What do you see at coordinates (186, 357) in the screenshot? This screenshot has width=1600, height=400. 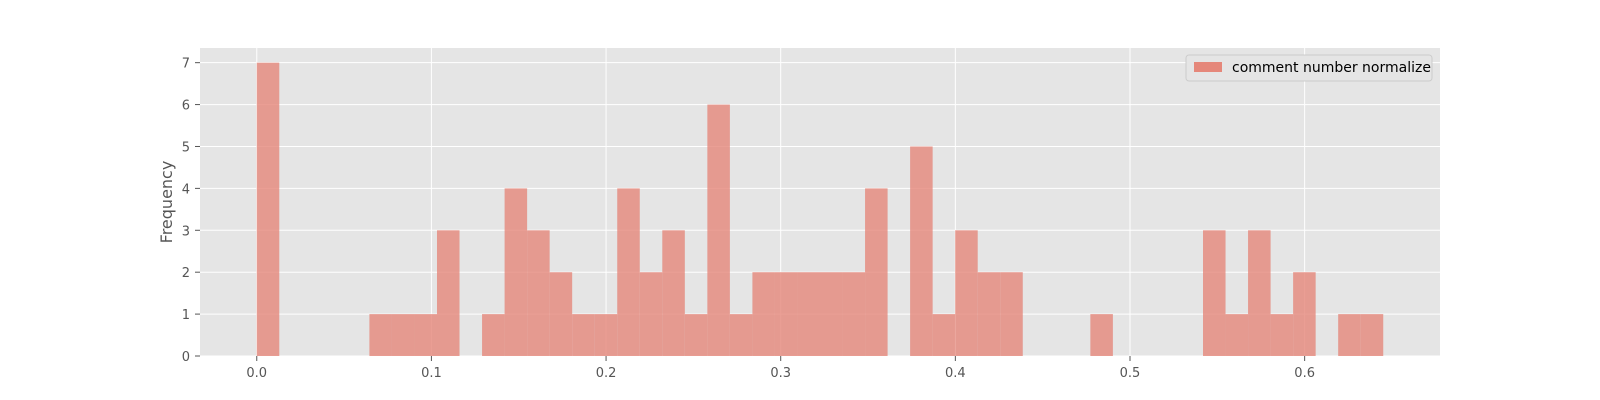 I see `y-tick-label: 0` at bounding box center [186, 357].